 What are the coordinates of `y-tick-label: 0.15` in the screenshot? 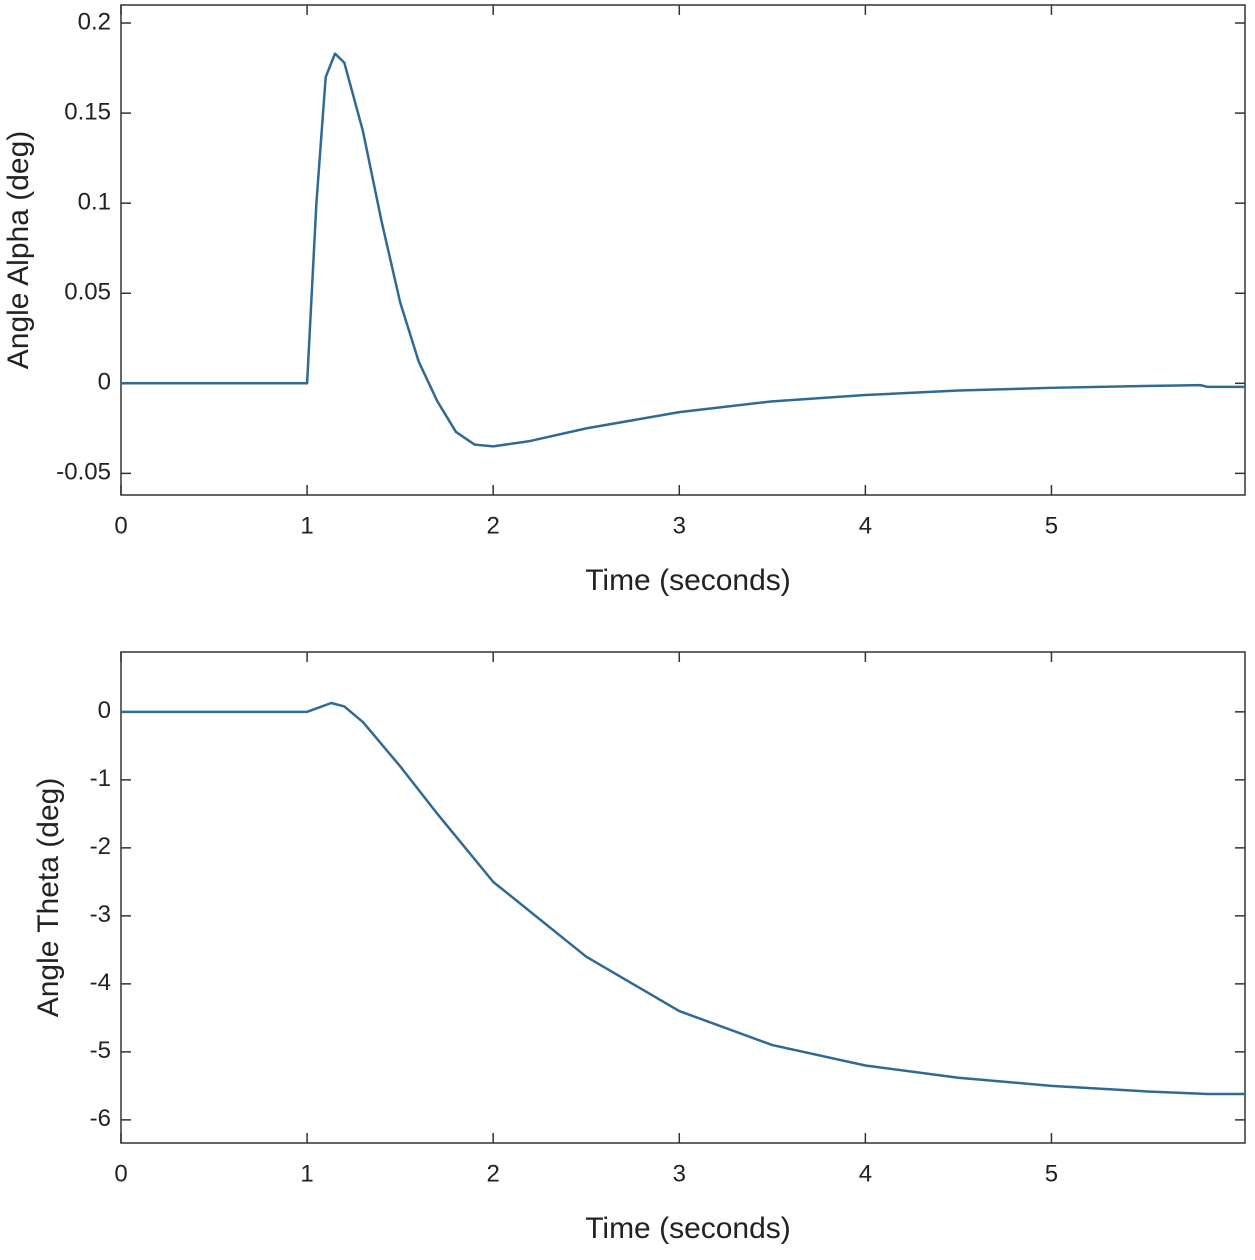 It's located at (87, 111).